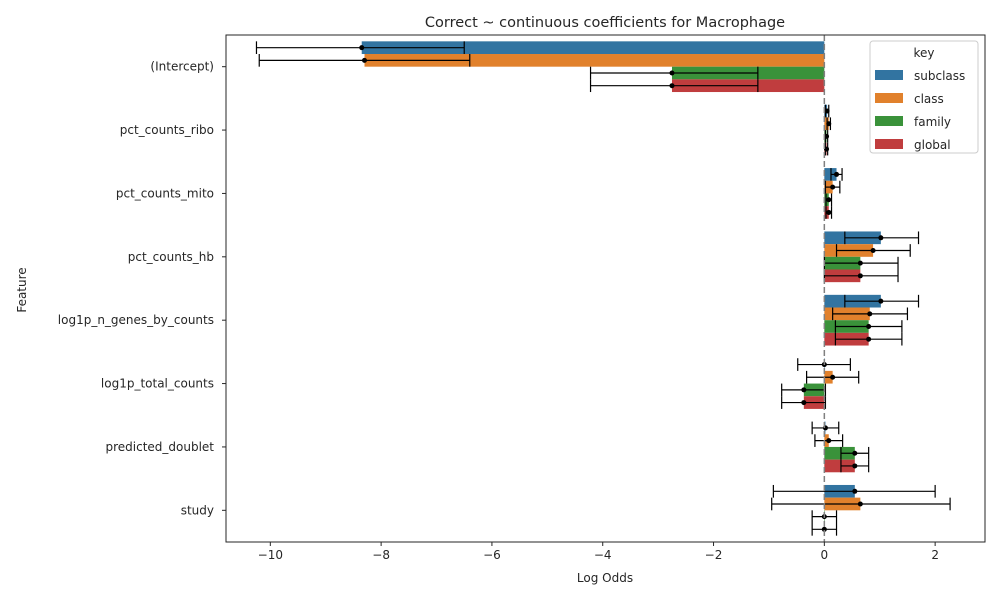 The image size is (1000, 600). Describe the element at coordinates (197, 510) in the screenshot. I see `y-tick-label: study` at that location.